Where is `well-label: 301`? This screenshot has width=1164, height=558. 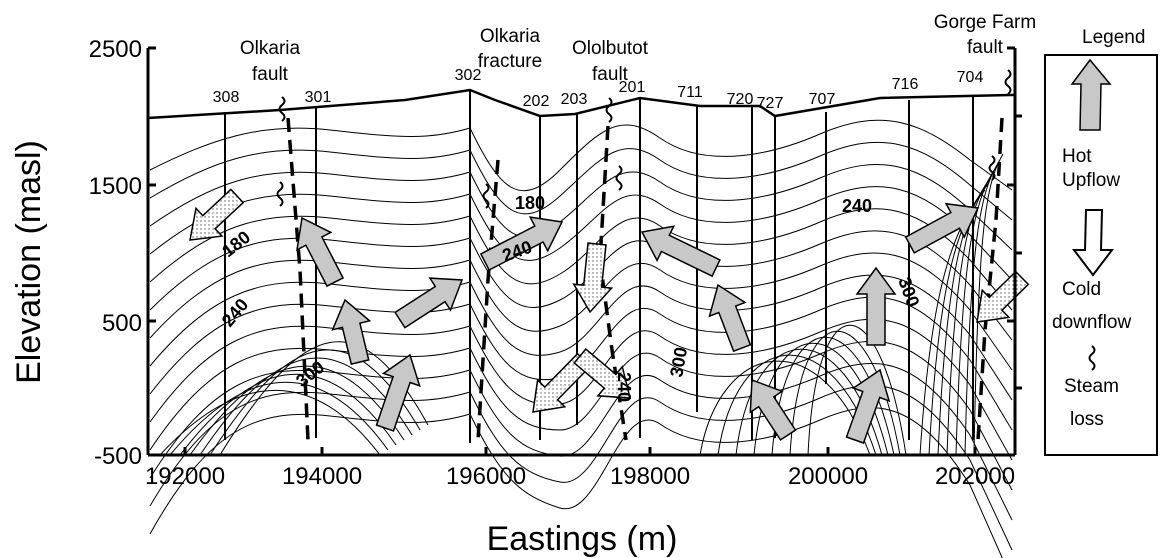
well-label: 301 is located at coordinates (318, 97).